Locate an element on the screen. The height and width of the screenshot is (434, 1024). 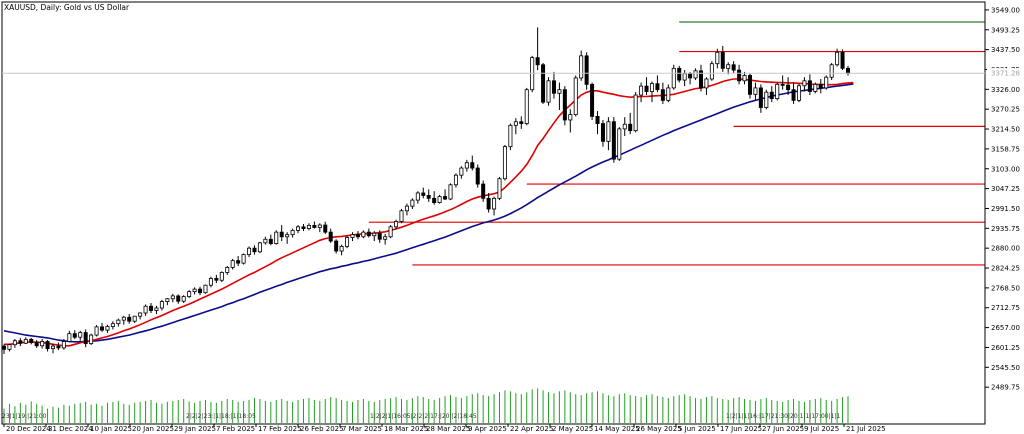
x-tick-label: 7 Feb 2025 is located at coordinates (235, 429).